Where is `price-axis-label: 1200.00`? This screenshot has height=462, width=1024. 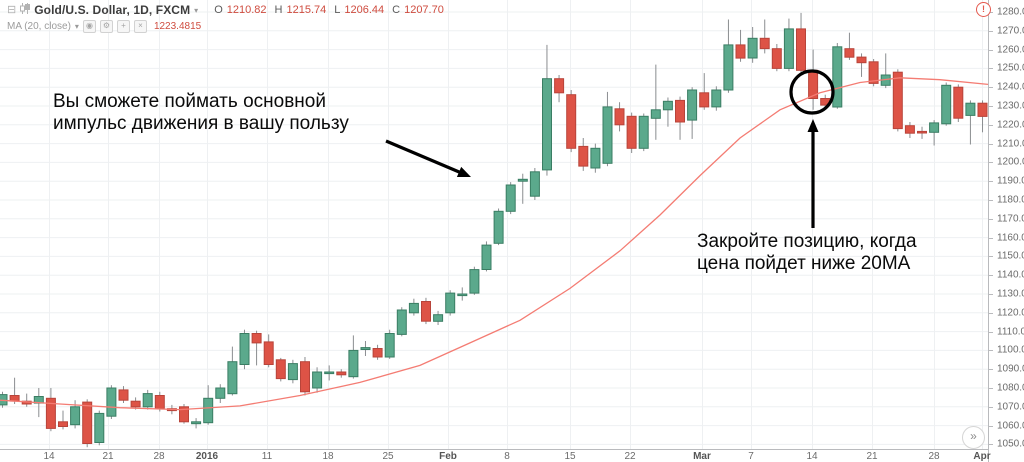 price-axis-label: 1200.00 is located at coordinates (1010, 162).